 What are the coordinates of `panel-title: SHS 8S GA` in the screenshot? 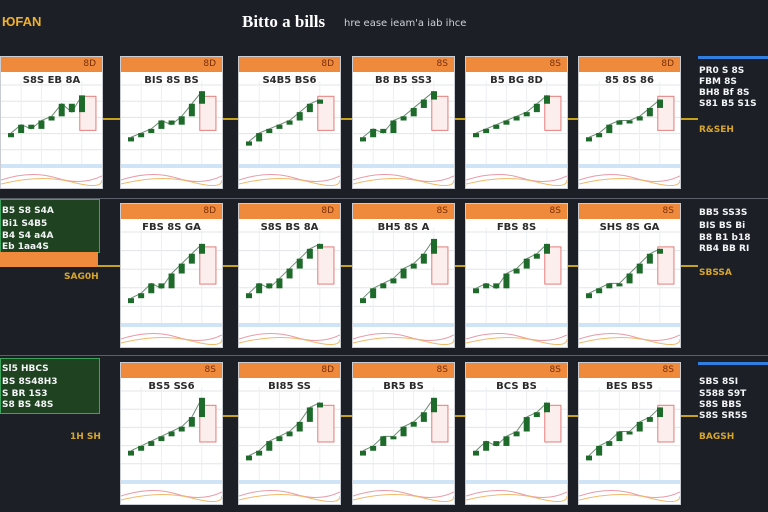 It's located at (629, 227).